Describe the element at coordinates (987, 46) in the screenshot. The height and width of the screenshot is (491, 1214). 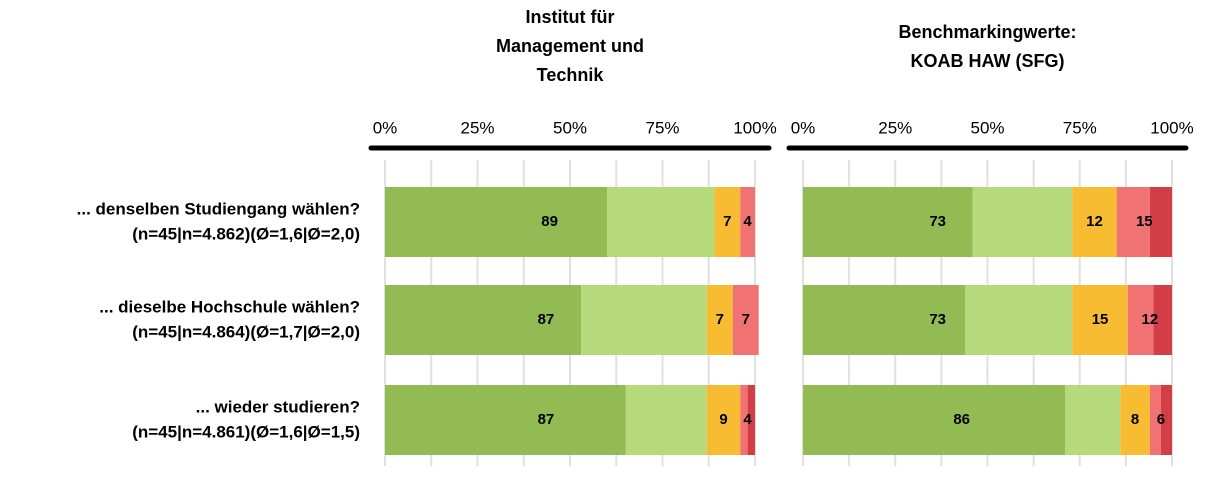
I see `panel-title: Benchmarkingwerte: KOAB HAW (SFG)` at that location.